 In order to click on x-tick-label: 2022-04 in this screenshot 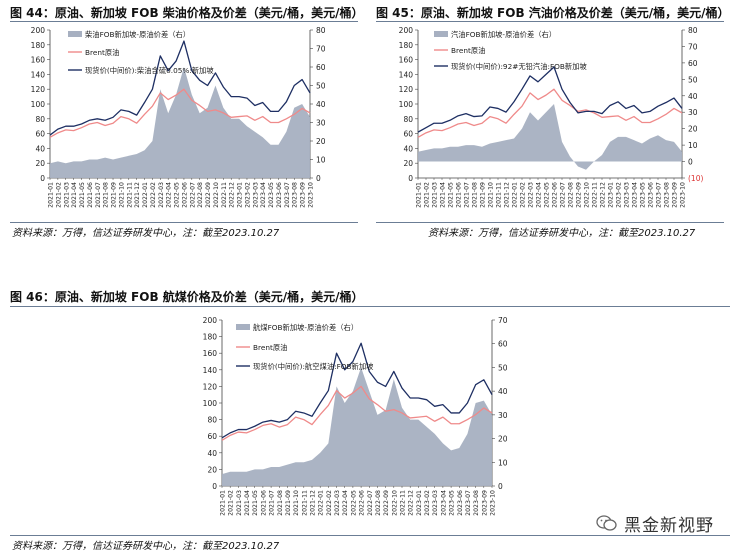, I will do `click(169, 195)`.